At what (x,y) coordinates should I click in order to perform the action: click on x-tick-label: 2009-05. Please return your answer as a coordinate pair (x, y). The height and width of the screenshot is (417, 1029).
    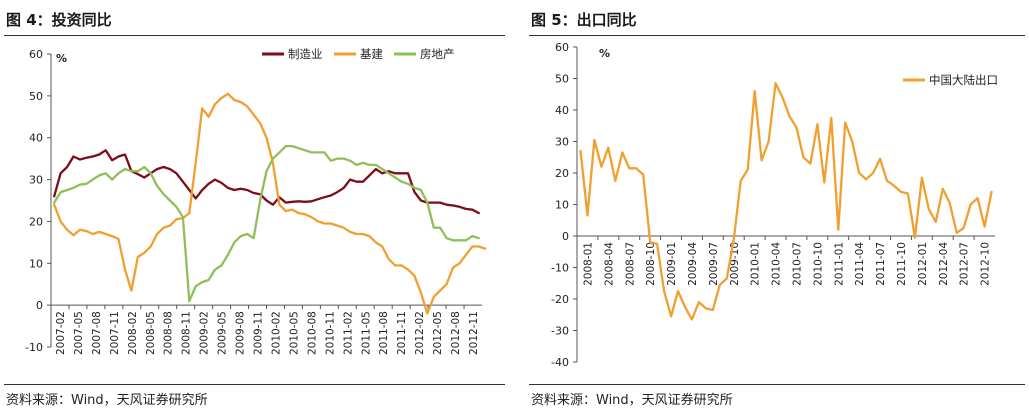
    Looking at the image, I should click on (223, 333).